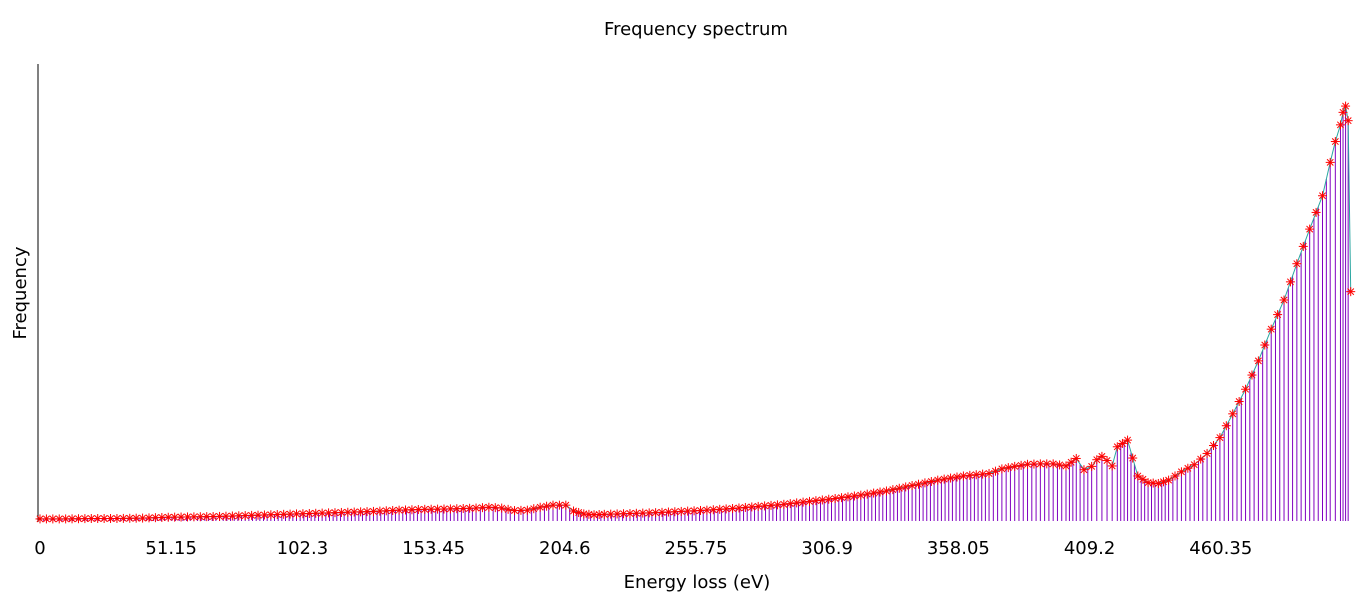 This screenshot has width=1359, height=595. Describe the element at coordinates (565, 548) in the screenshot. I see `x-tick-label: 204.6` at that location.